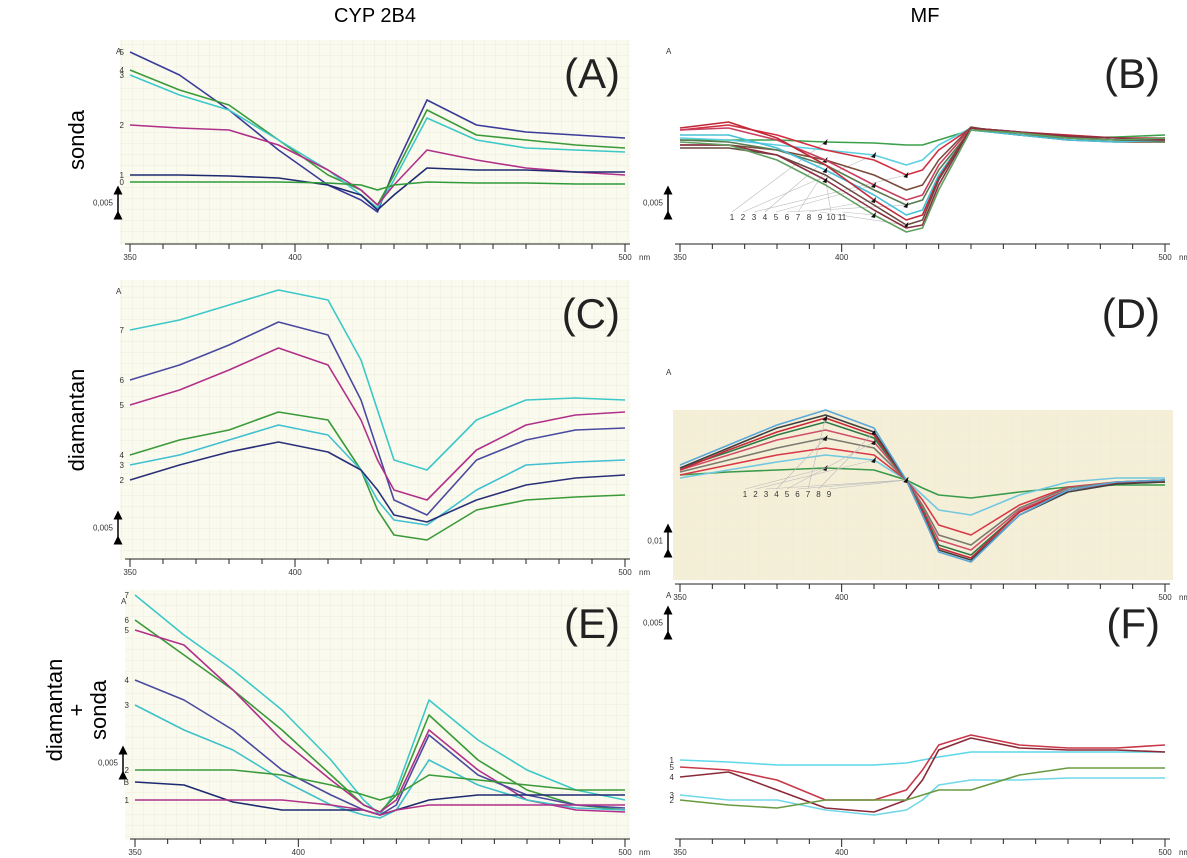 The height and width of the screenshot is (858, 1187). I want to click on chart-paper-grid, so click(377, 715).